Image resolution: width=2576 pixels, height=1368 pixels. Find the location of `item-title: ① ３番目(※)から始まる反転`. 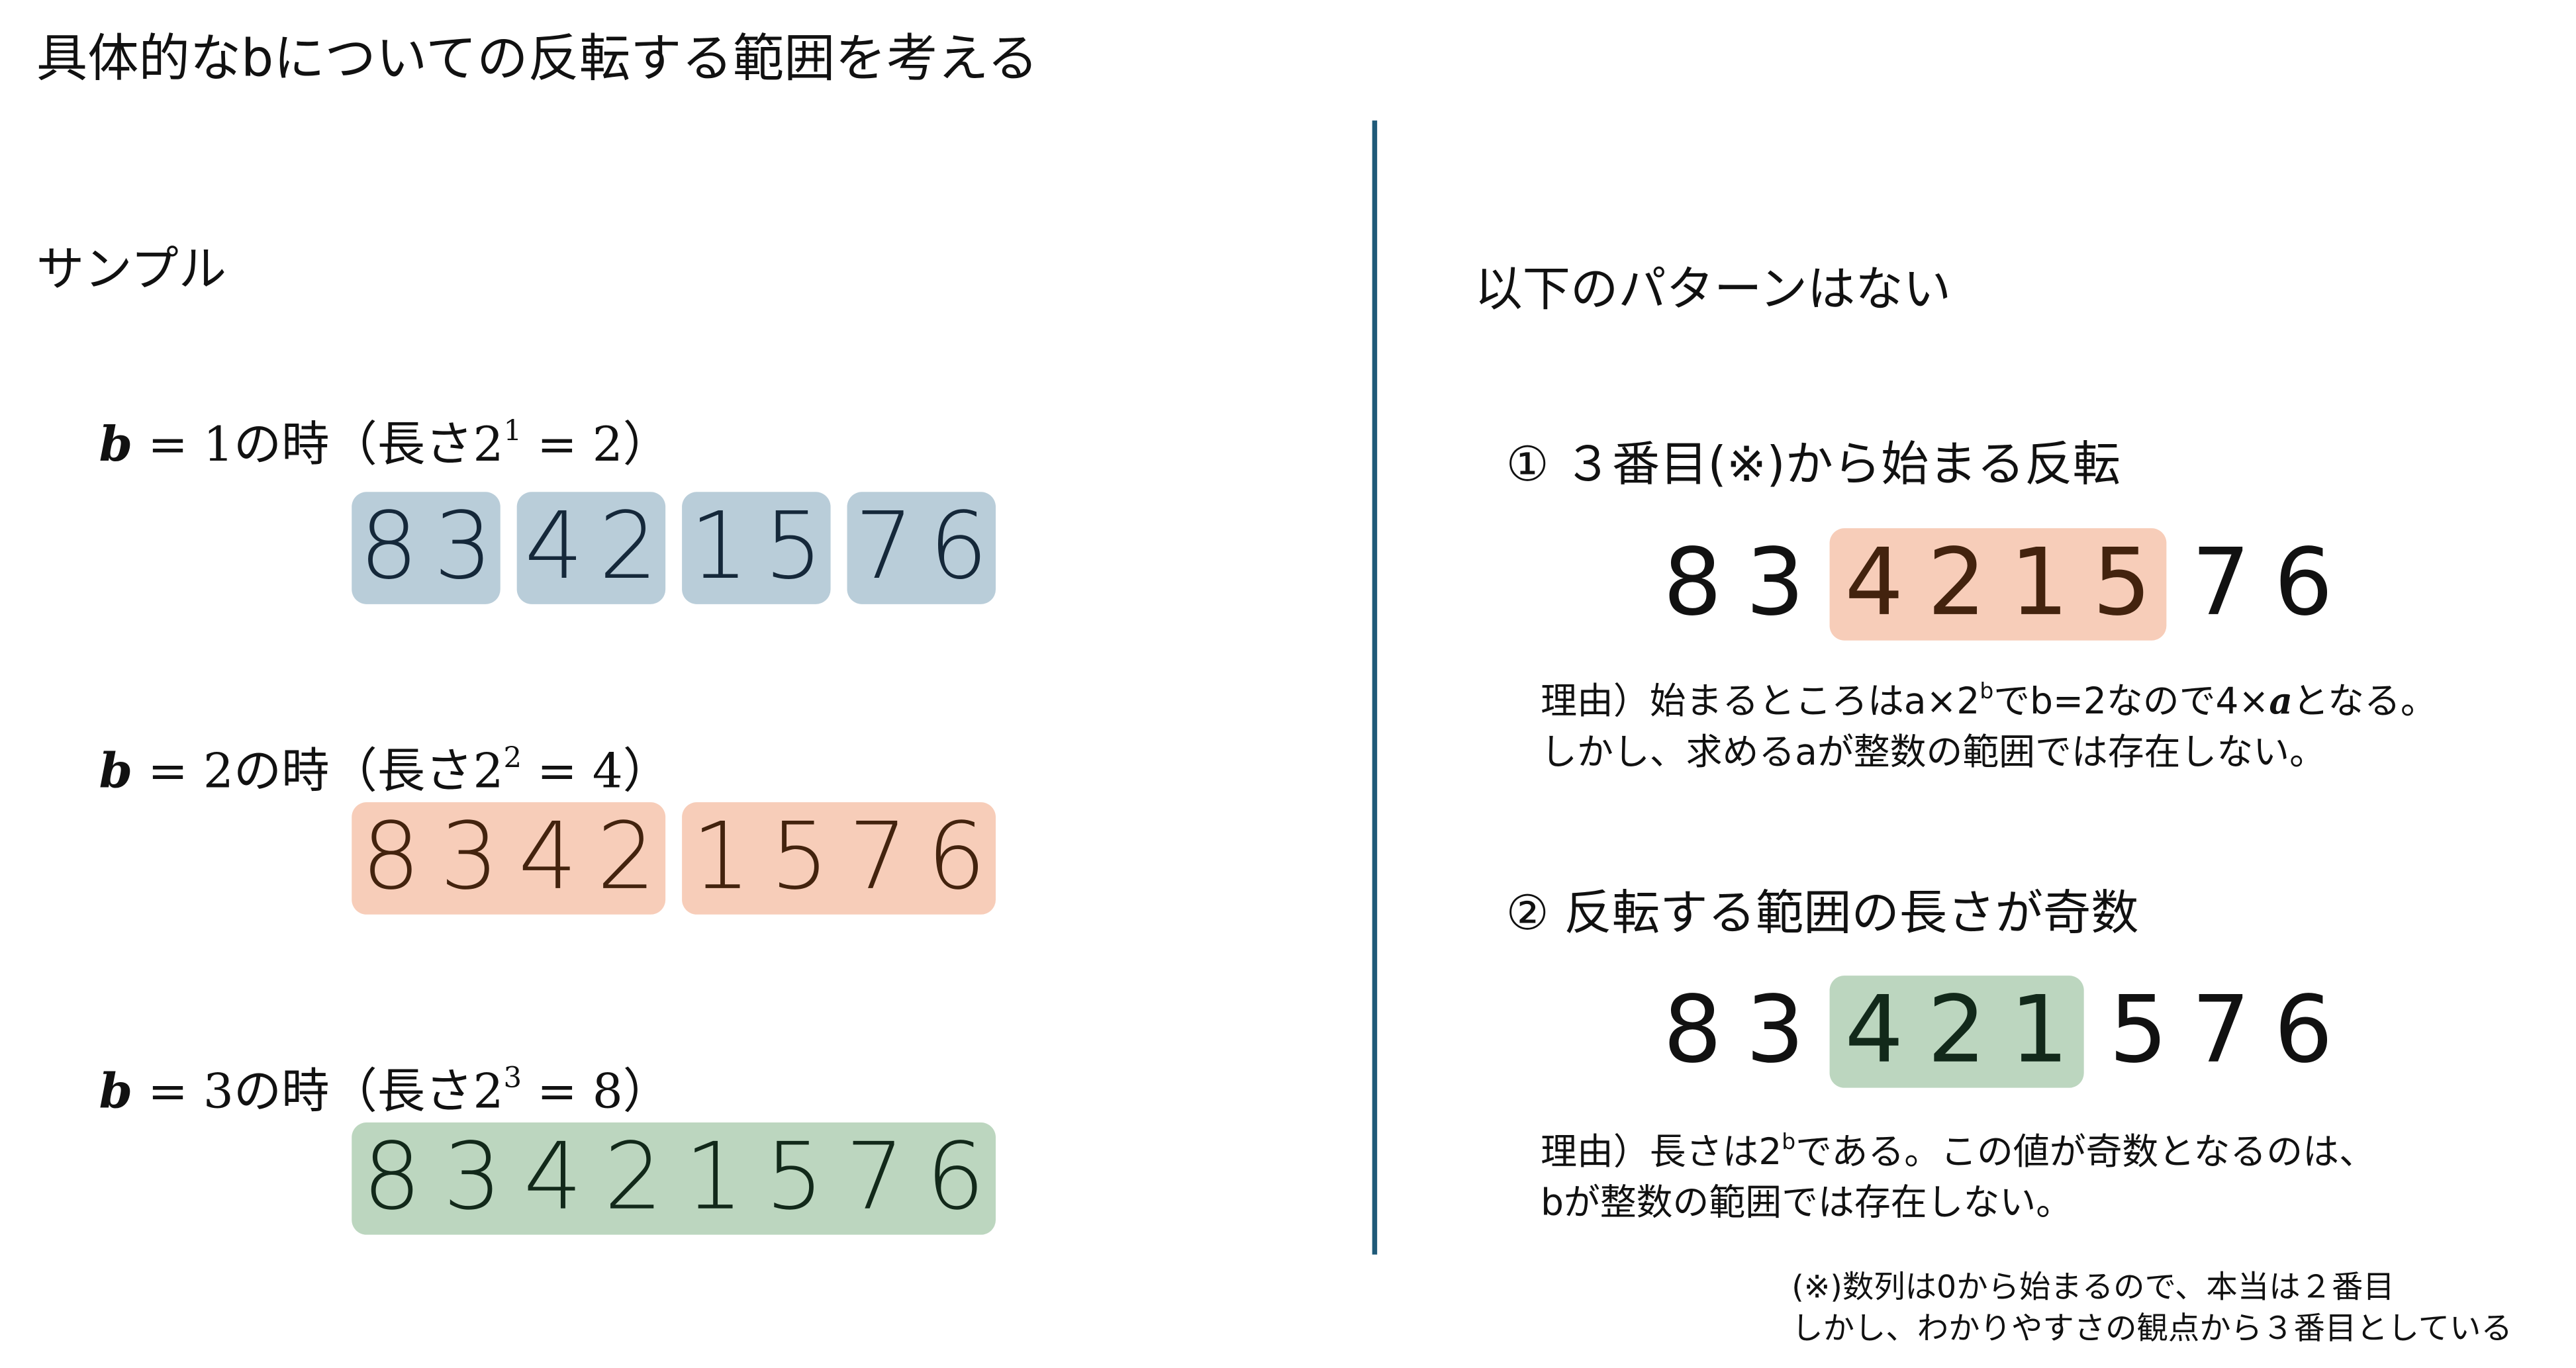

item-title: ① ３番目(※)から始まる反転 is located at coordinates (1813, 464).